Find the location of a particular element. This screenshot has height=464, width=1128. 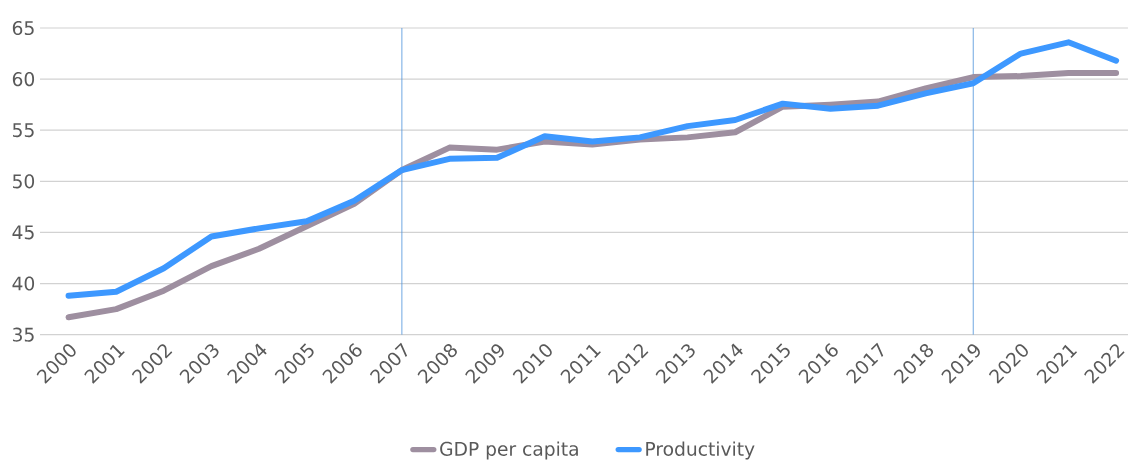

y-tick-label: 50 is located at coordinates (24, 181).